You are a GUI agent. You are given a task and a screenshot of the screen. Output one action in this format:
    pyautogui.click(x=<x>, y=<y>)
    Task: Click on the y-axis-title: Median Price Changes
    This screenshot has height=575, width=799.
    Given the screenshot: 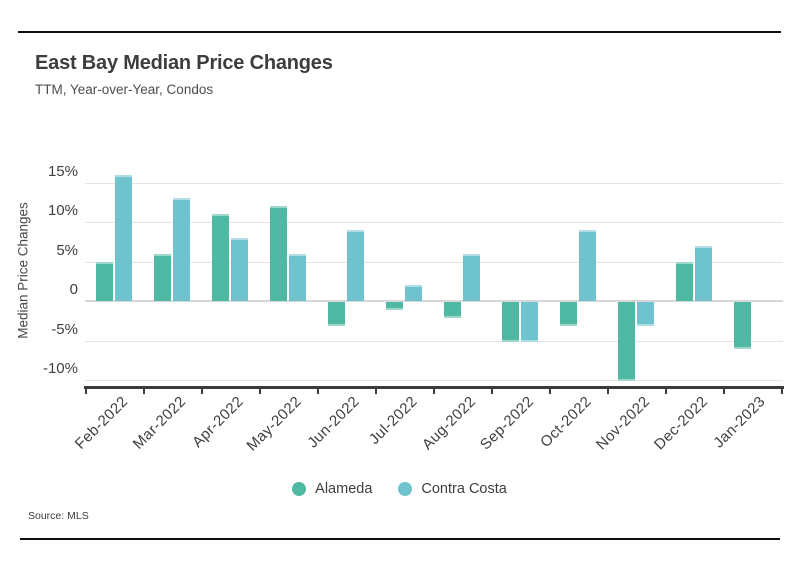 What is the action you would take?
    pyautogui.click(x=23, y=270)
    